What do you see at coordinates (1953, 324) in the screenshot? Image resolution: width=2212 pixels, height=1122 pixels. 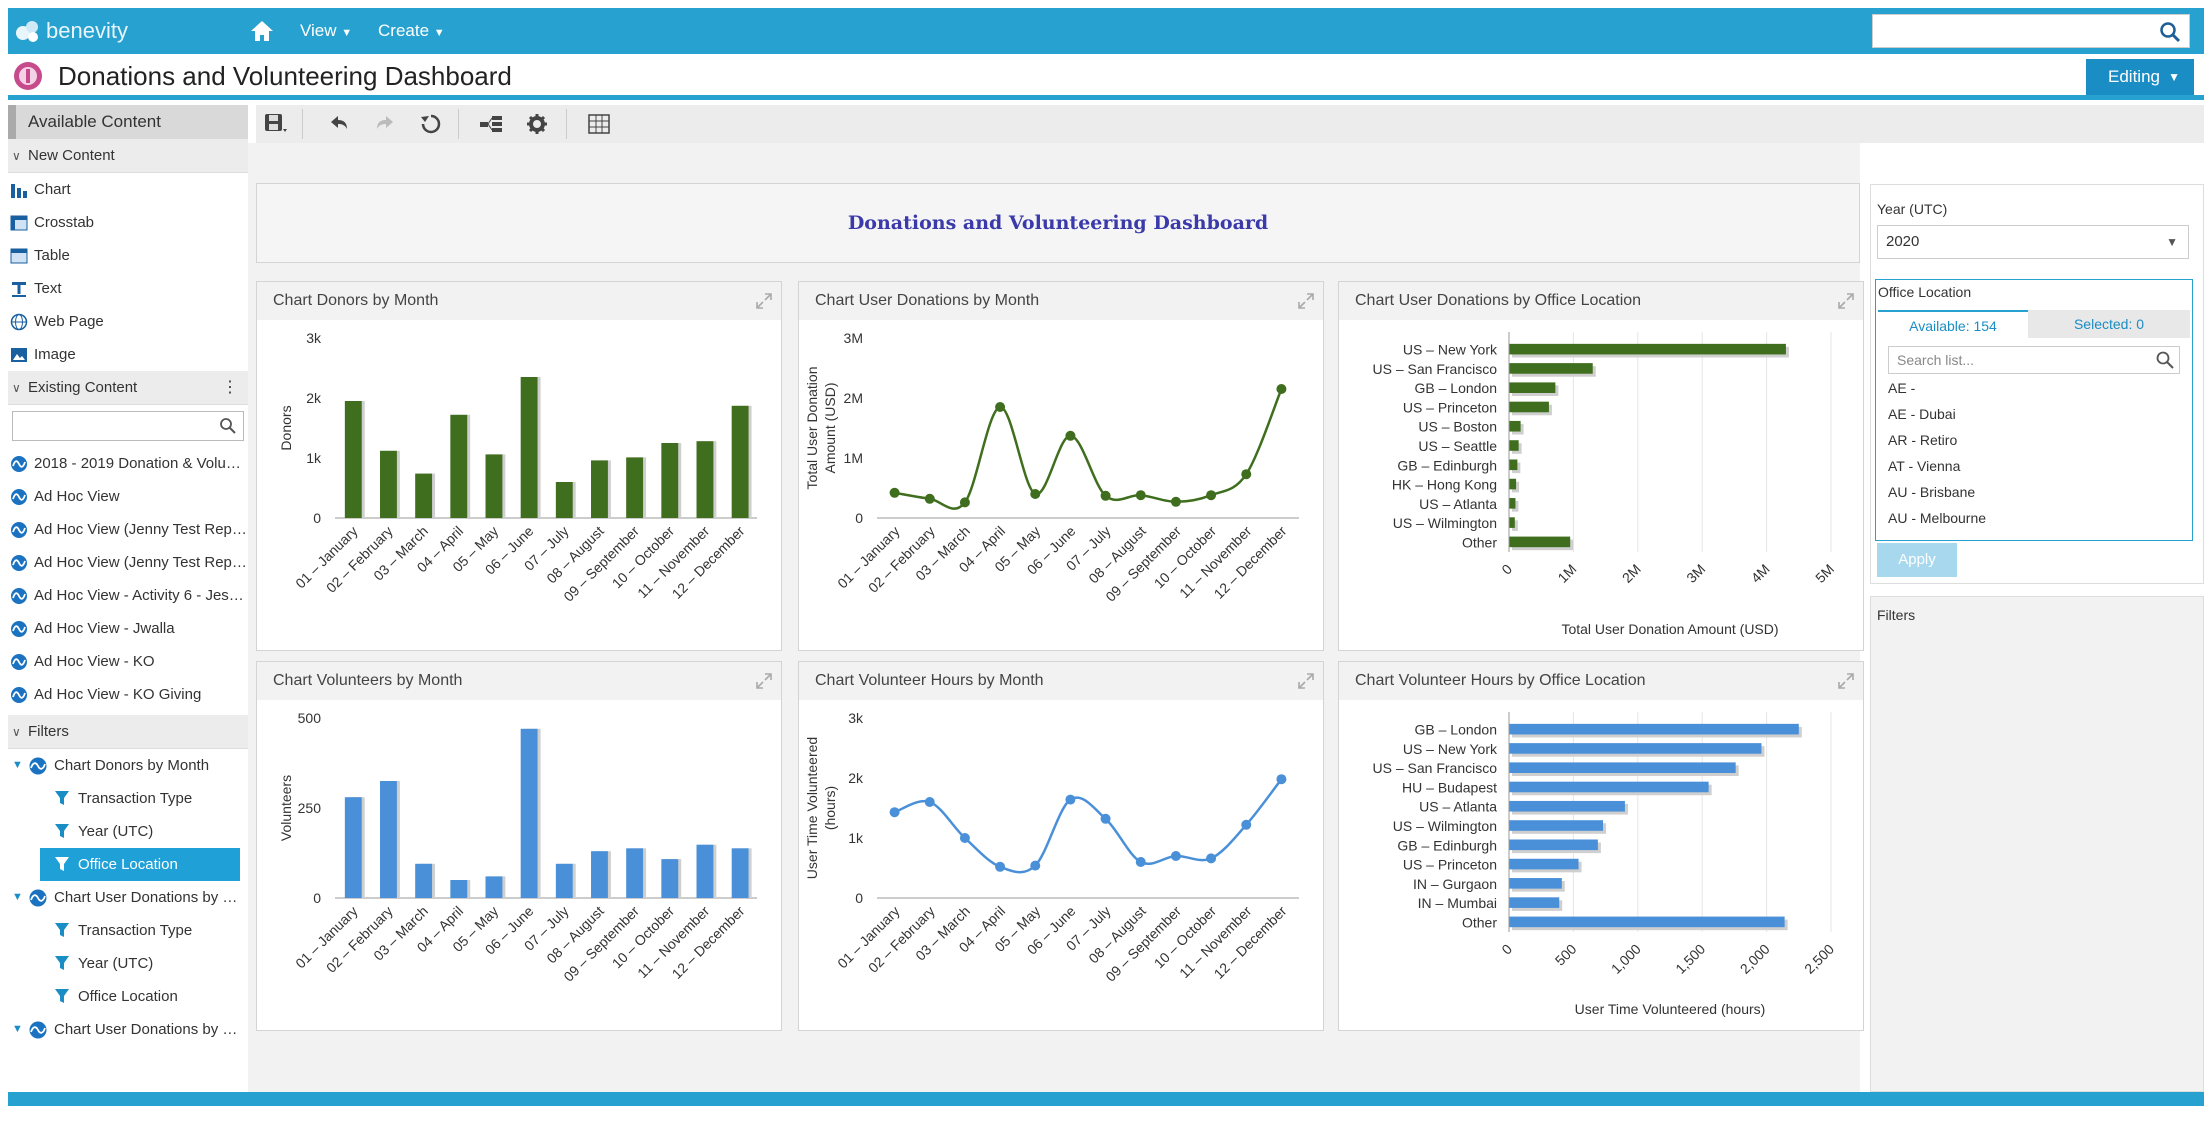 I see `tab-available: Available: 154` at bounding box center [1953, 324].